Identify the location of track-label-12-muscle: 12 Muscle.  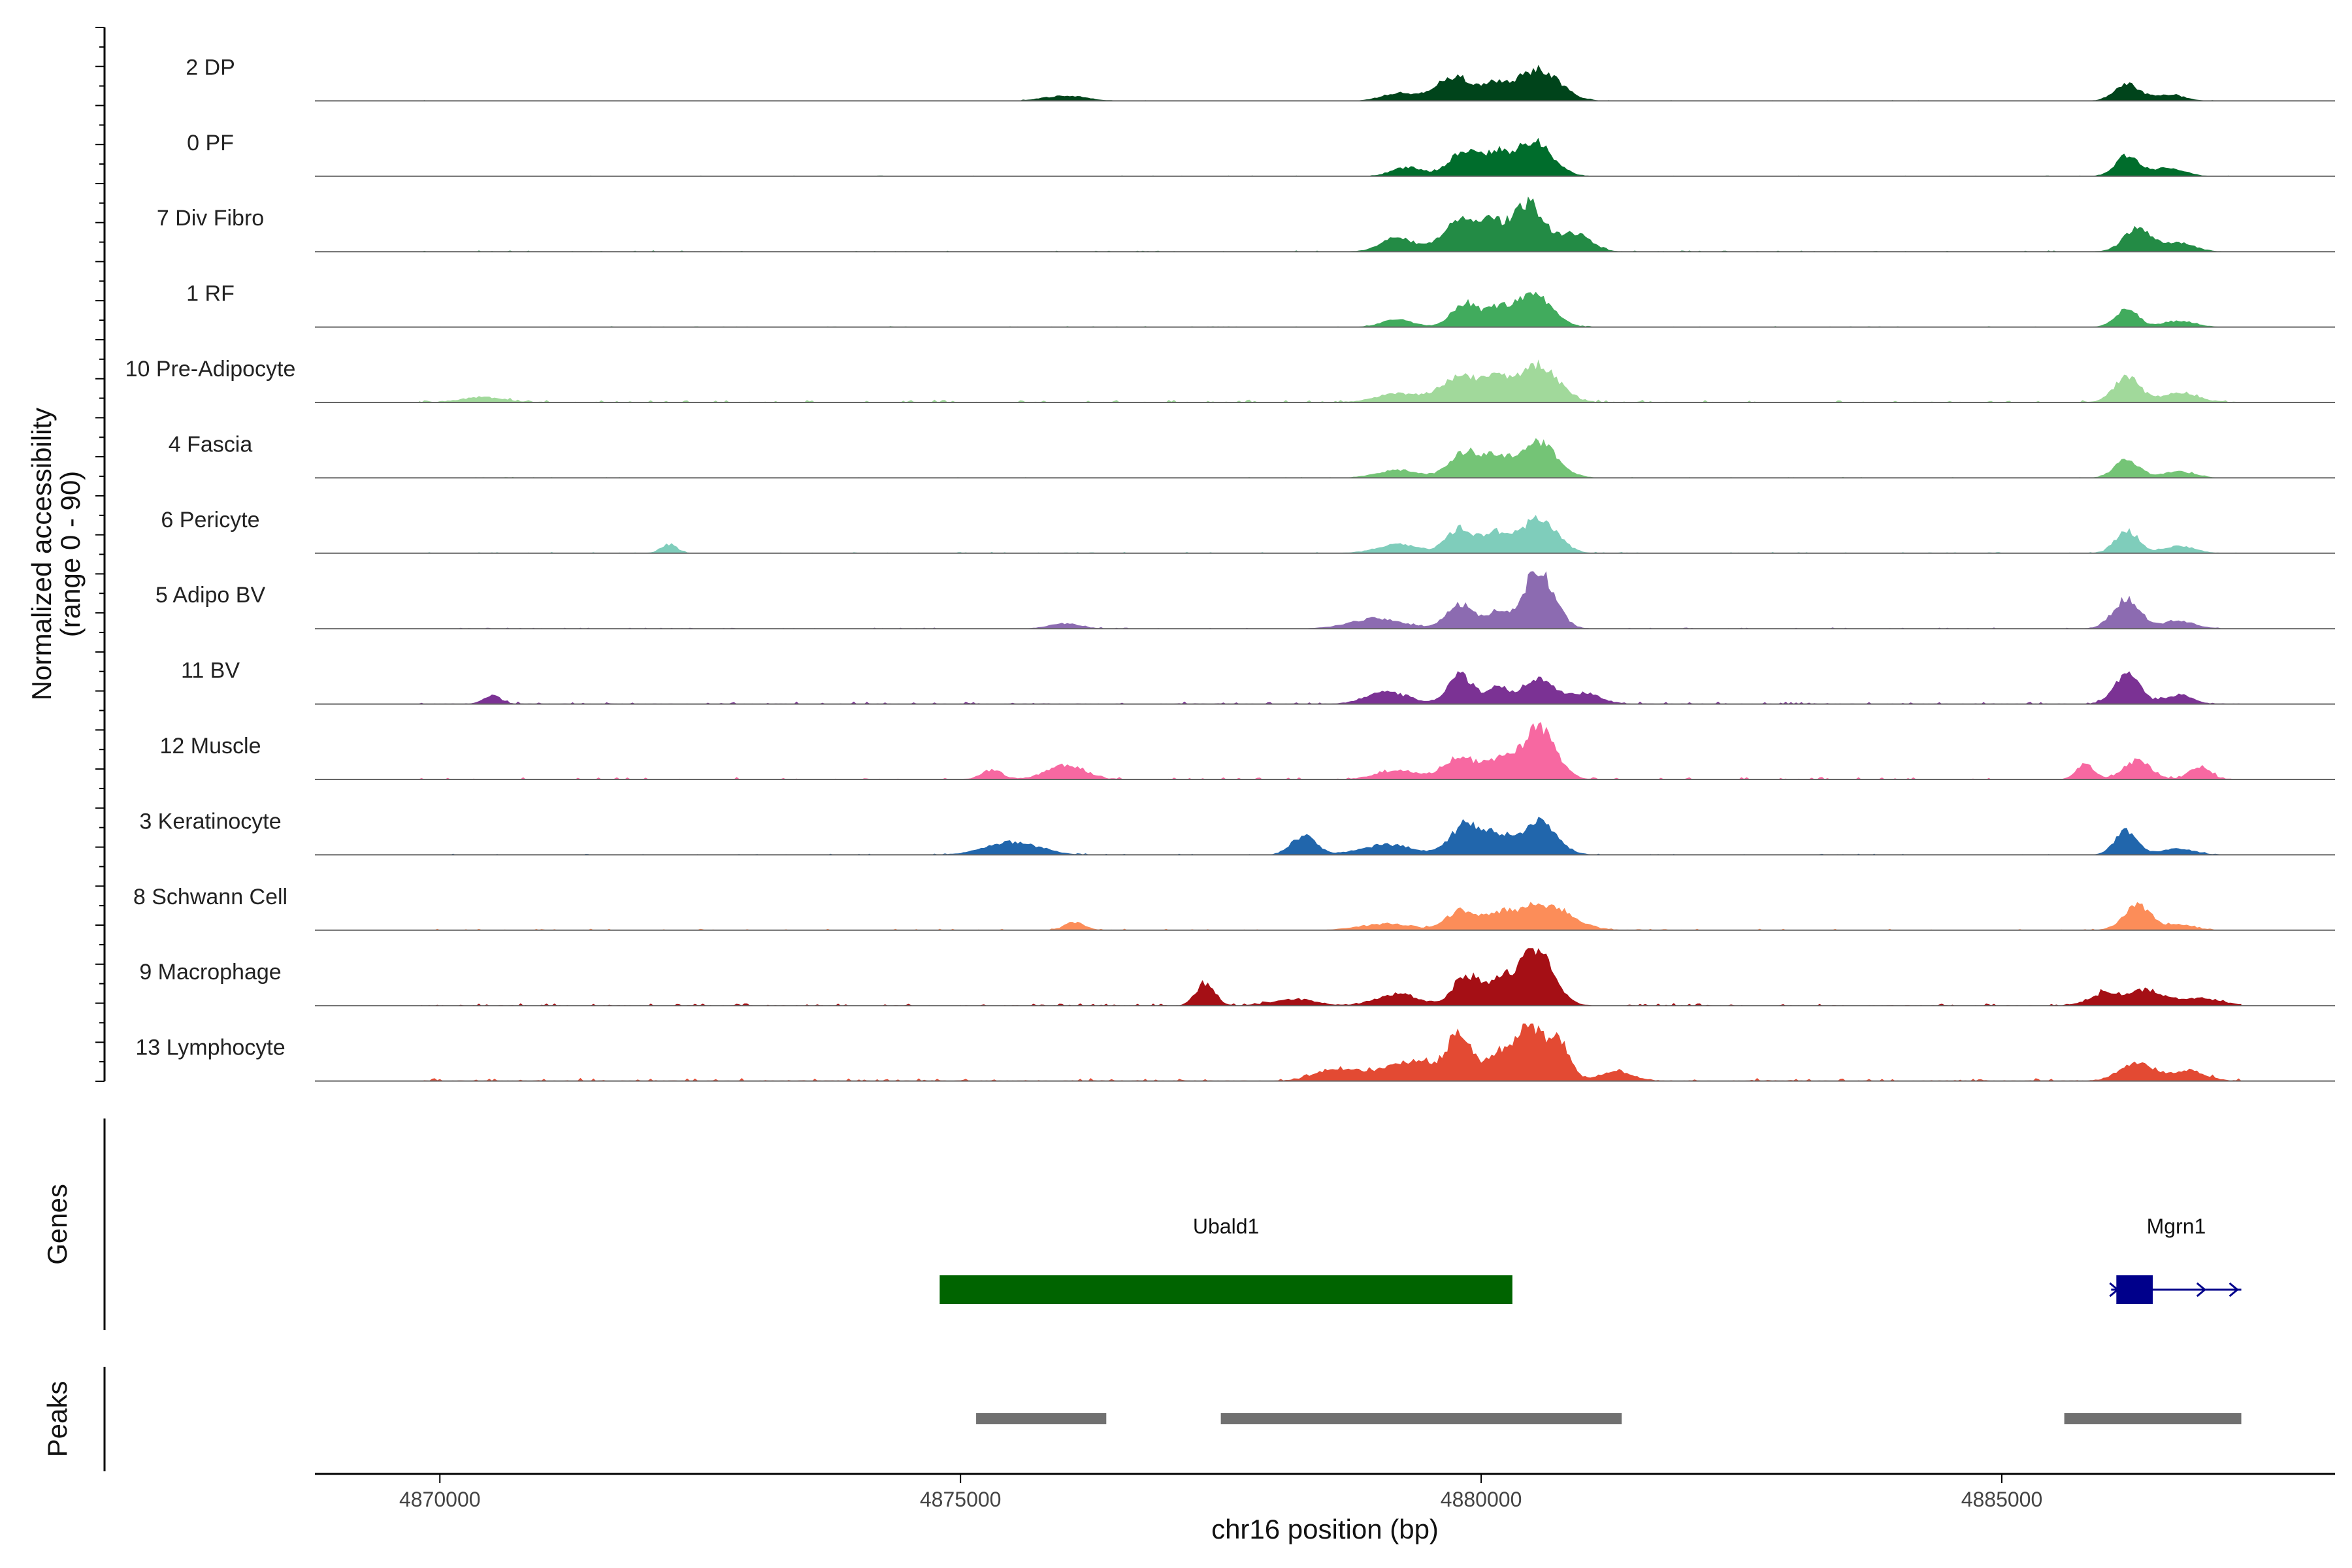
(210, 746).